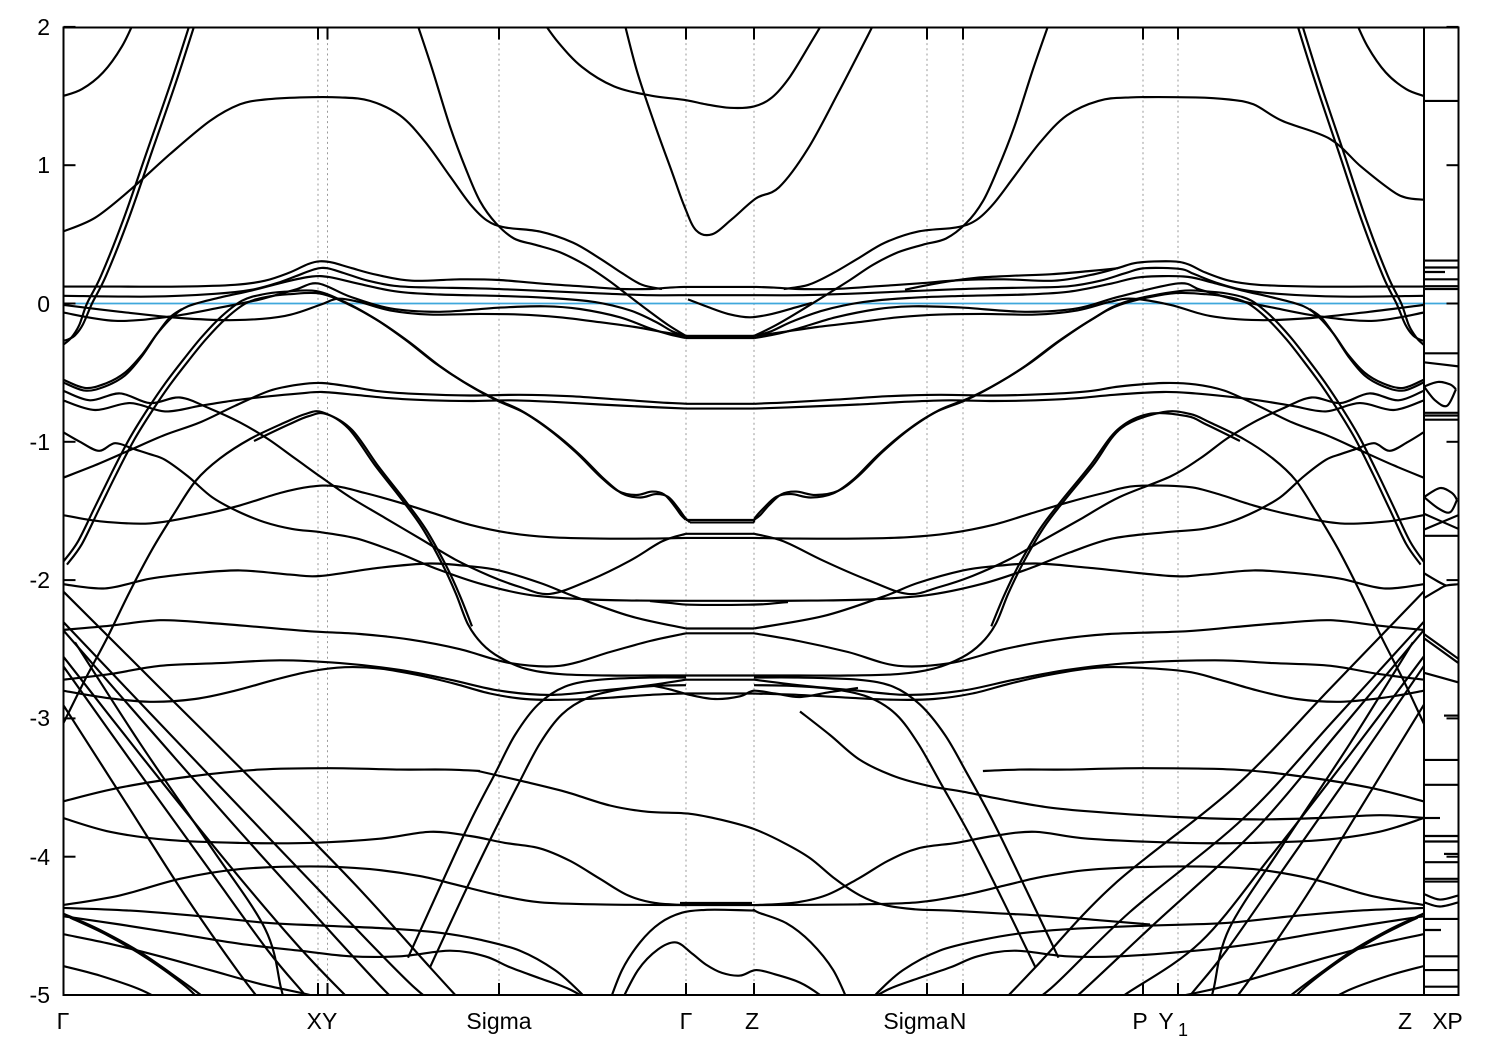 This screenshot has width=1500, height=1055. I want to click on svg-text: 2, so click(43, 27).